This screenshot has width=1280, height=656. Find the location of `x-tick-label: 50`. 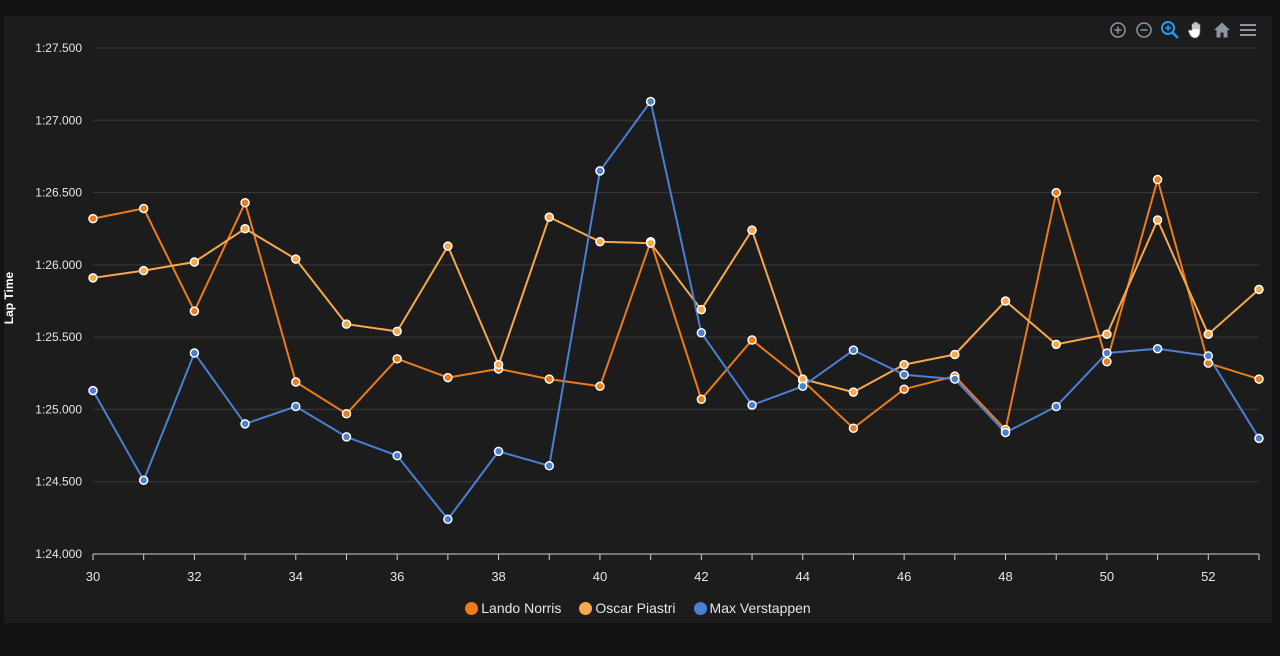

x-tick-label: 50 is located at coordinates (1107, 576).